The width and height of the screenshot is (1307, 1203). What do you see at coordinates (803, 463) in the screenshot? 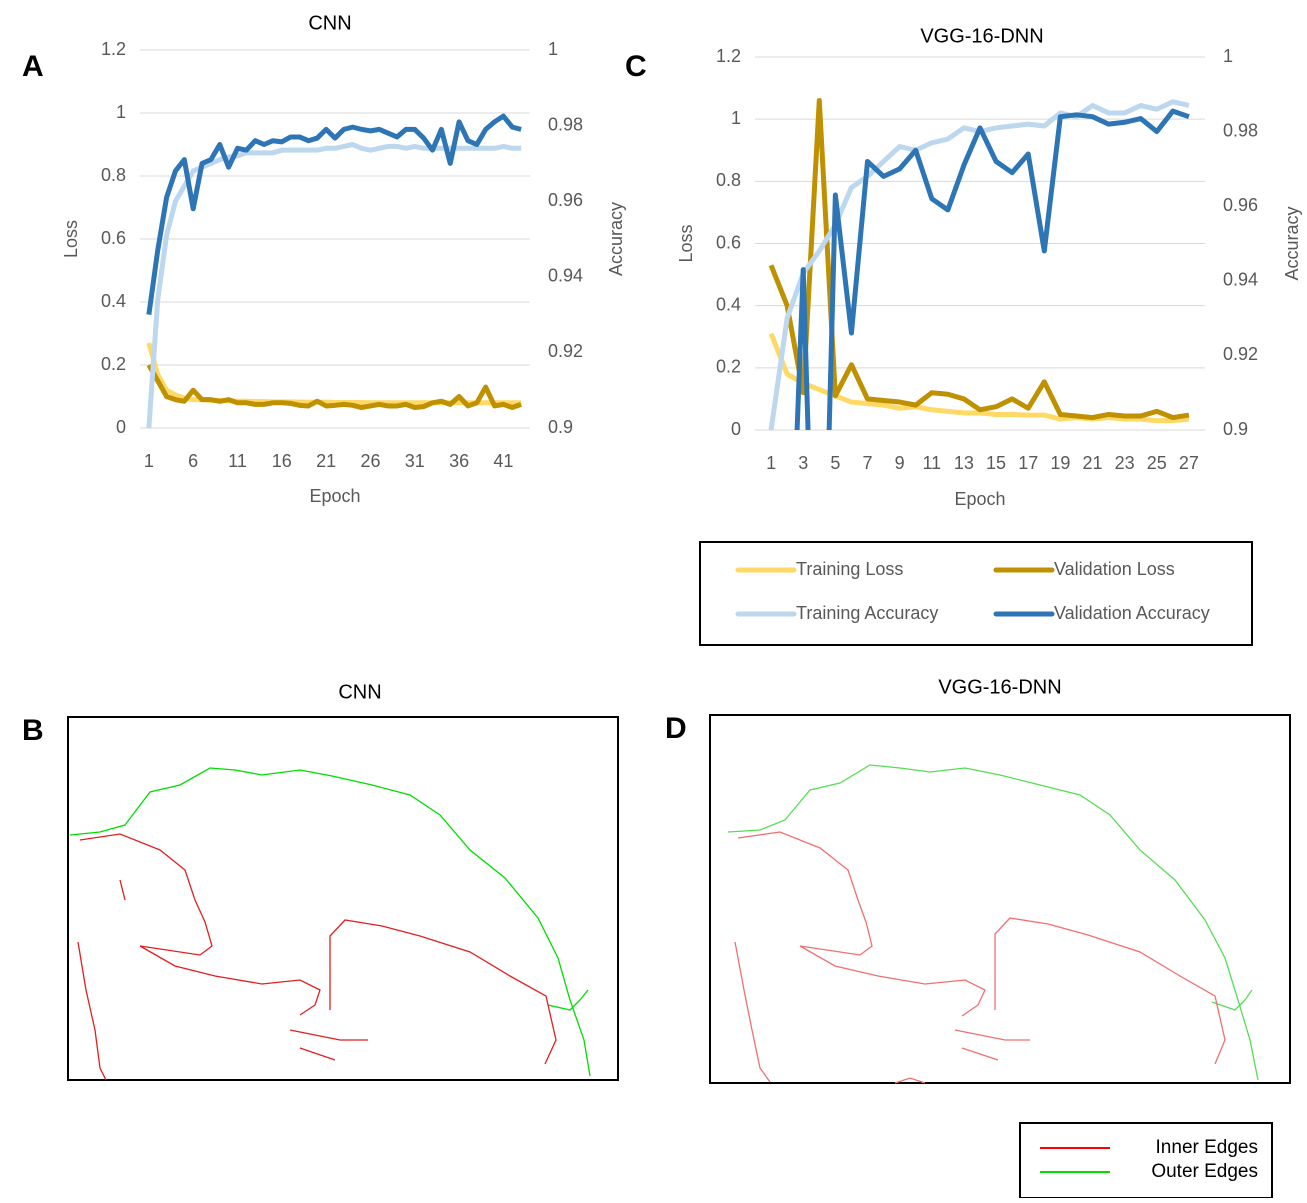
I see `x-tick-label: 3` at bounding box center [803, 463].